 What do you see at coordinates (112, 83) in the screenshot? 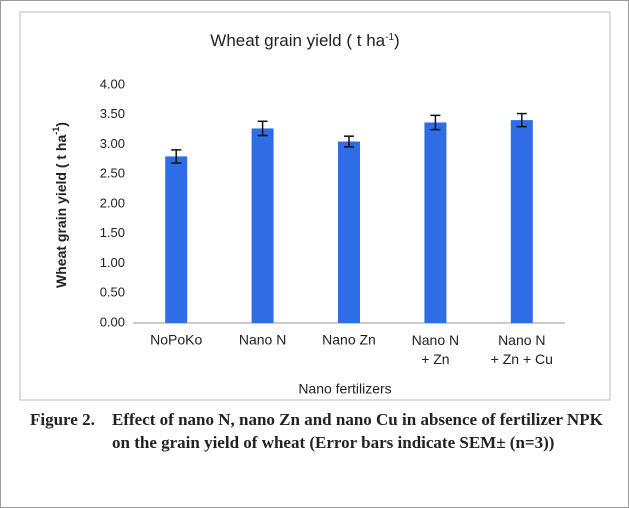
I see `y-tick-label: 4.00` at bounding box center [112, 83].